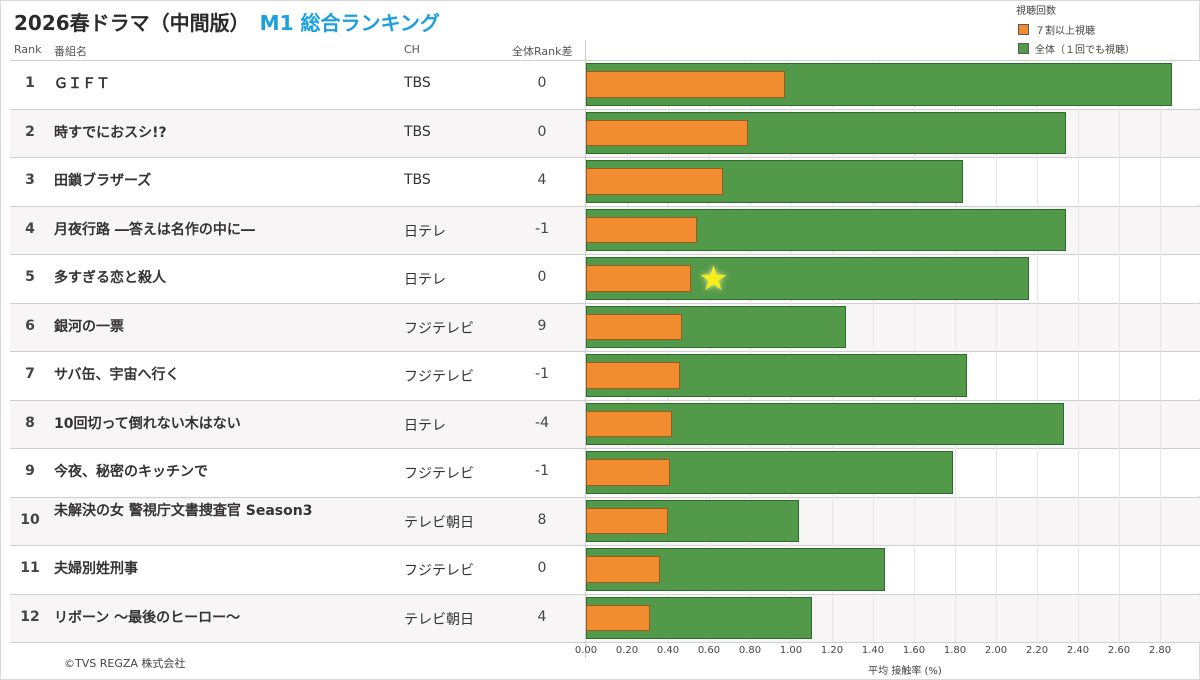 The image size is (1200, 680). I want to click on program-name-cell: 銀河の一票, so click(89, 326).